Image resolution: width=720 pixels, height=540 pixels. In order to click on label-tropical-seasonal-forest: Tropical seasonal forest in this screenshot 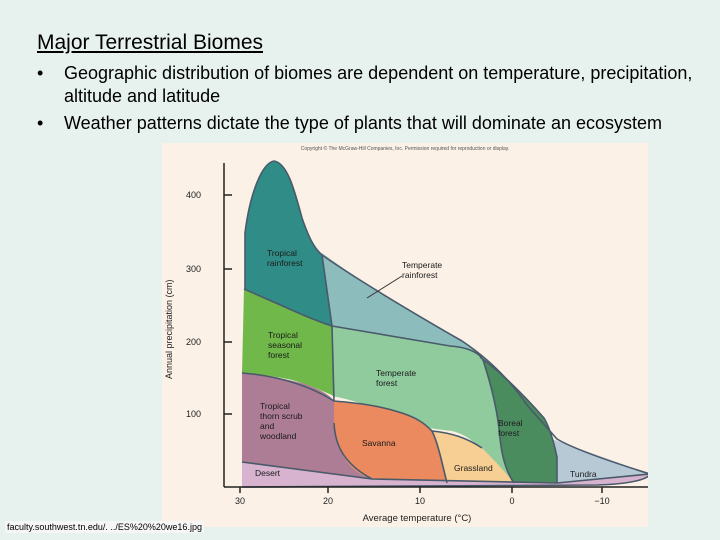, I will do `click(286, 345)`.